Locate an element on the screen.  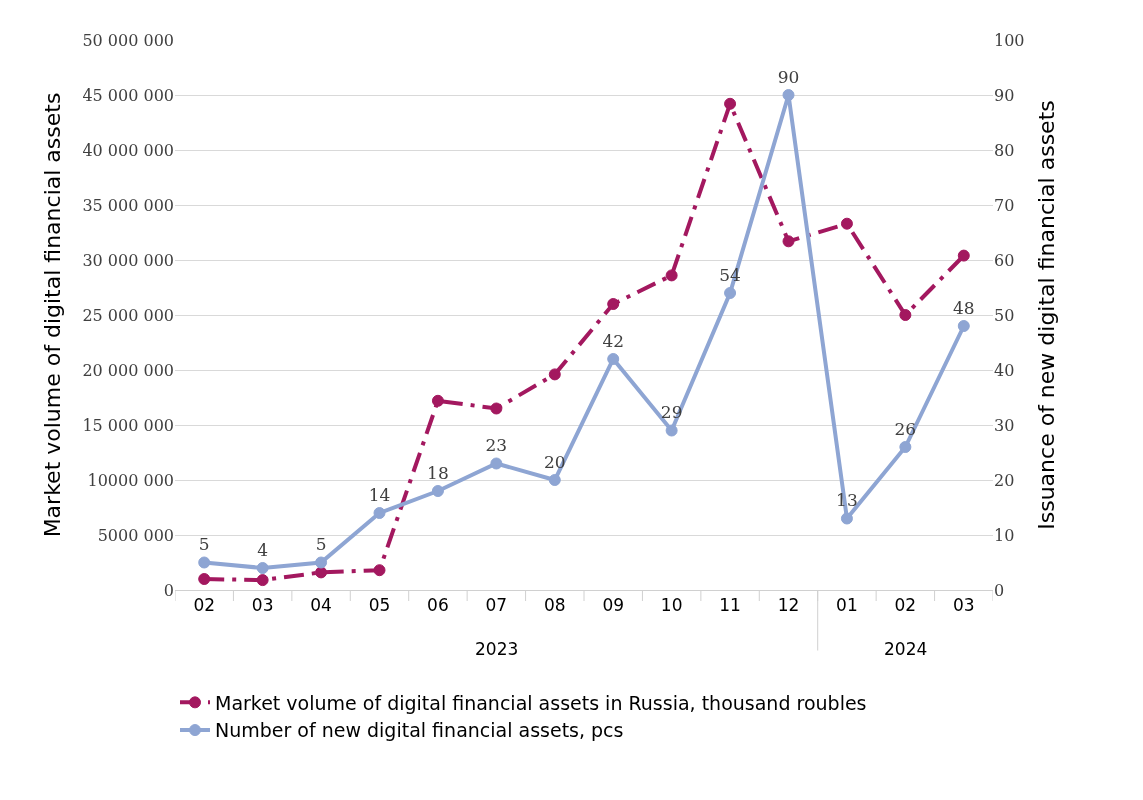
y-tick-label: 15 000 000 is located at coordinates (128, 425).